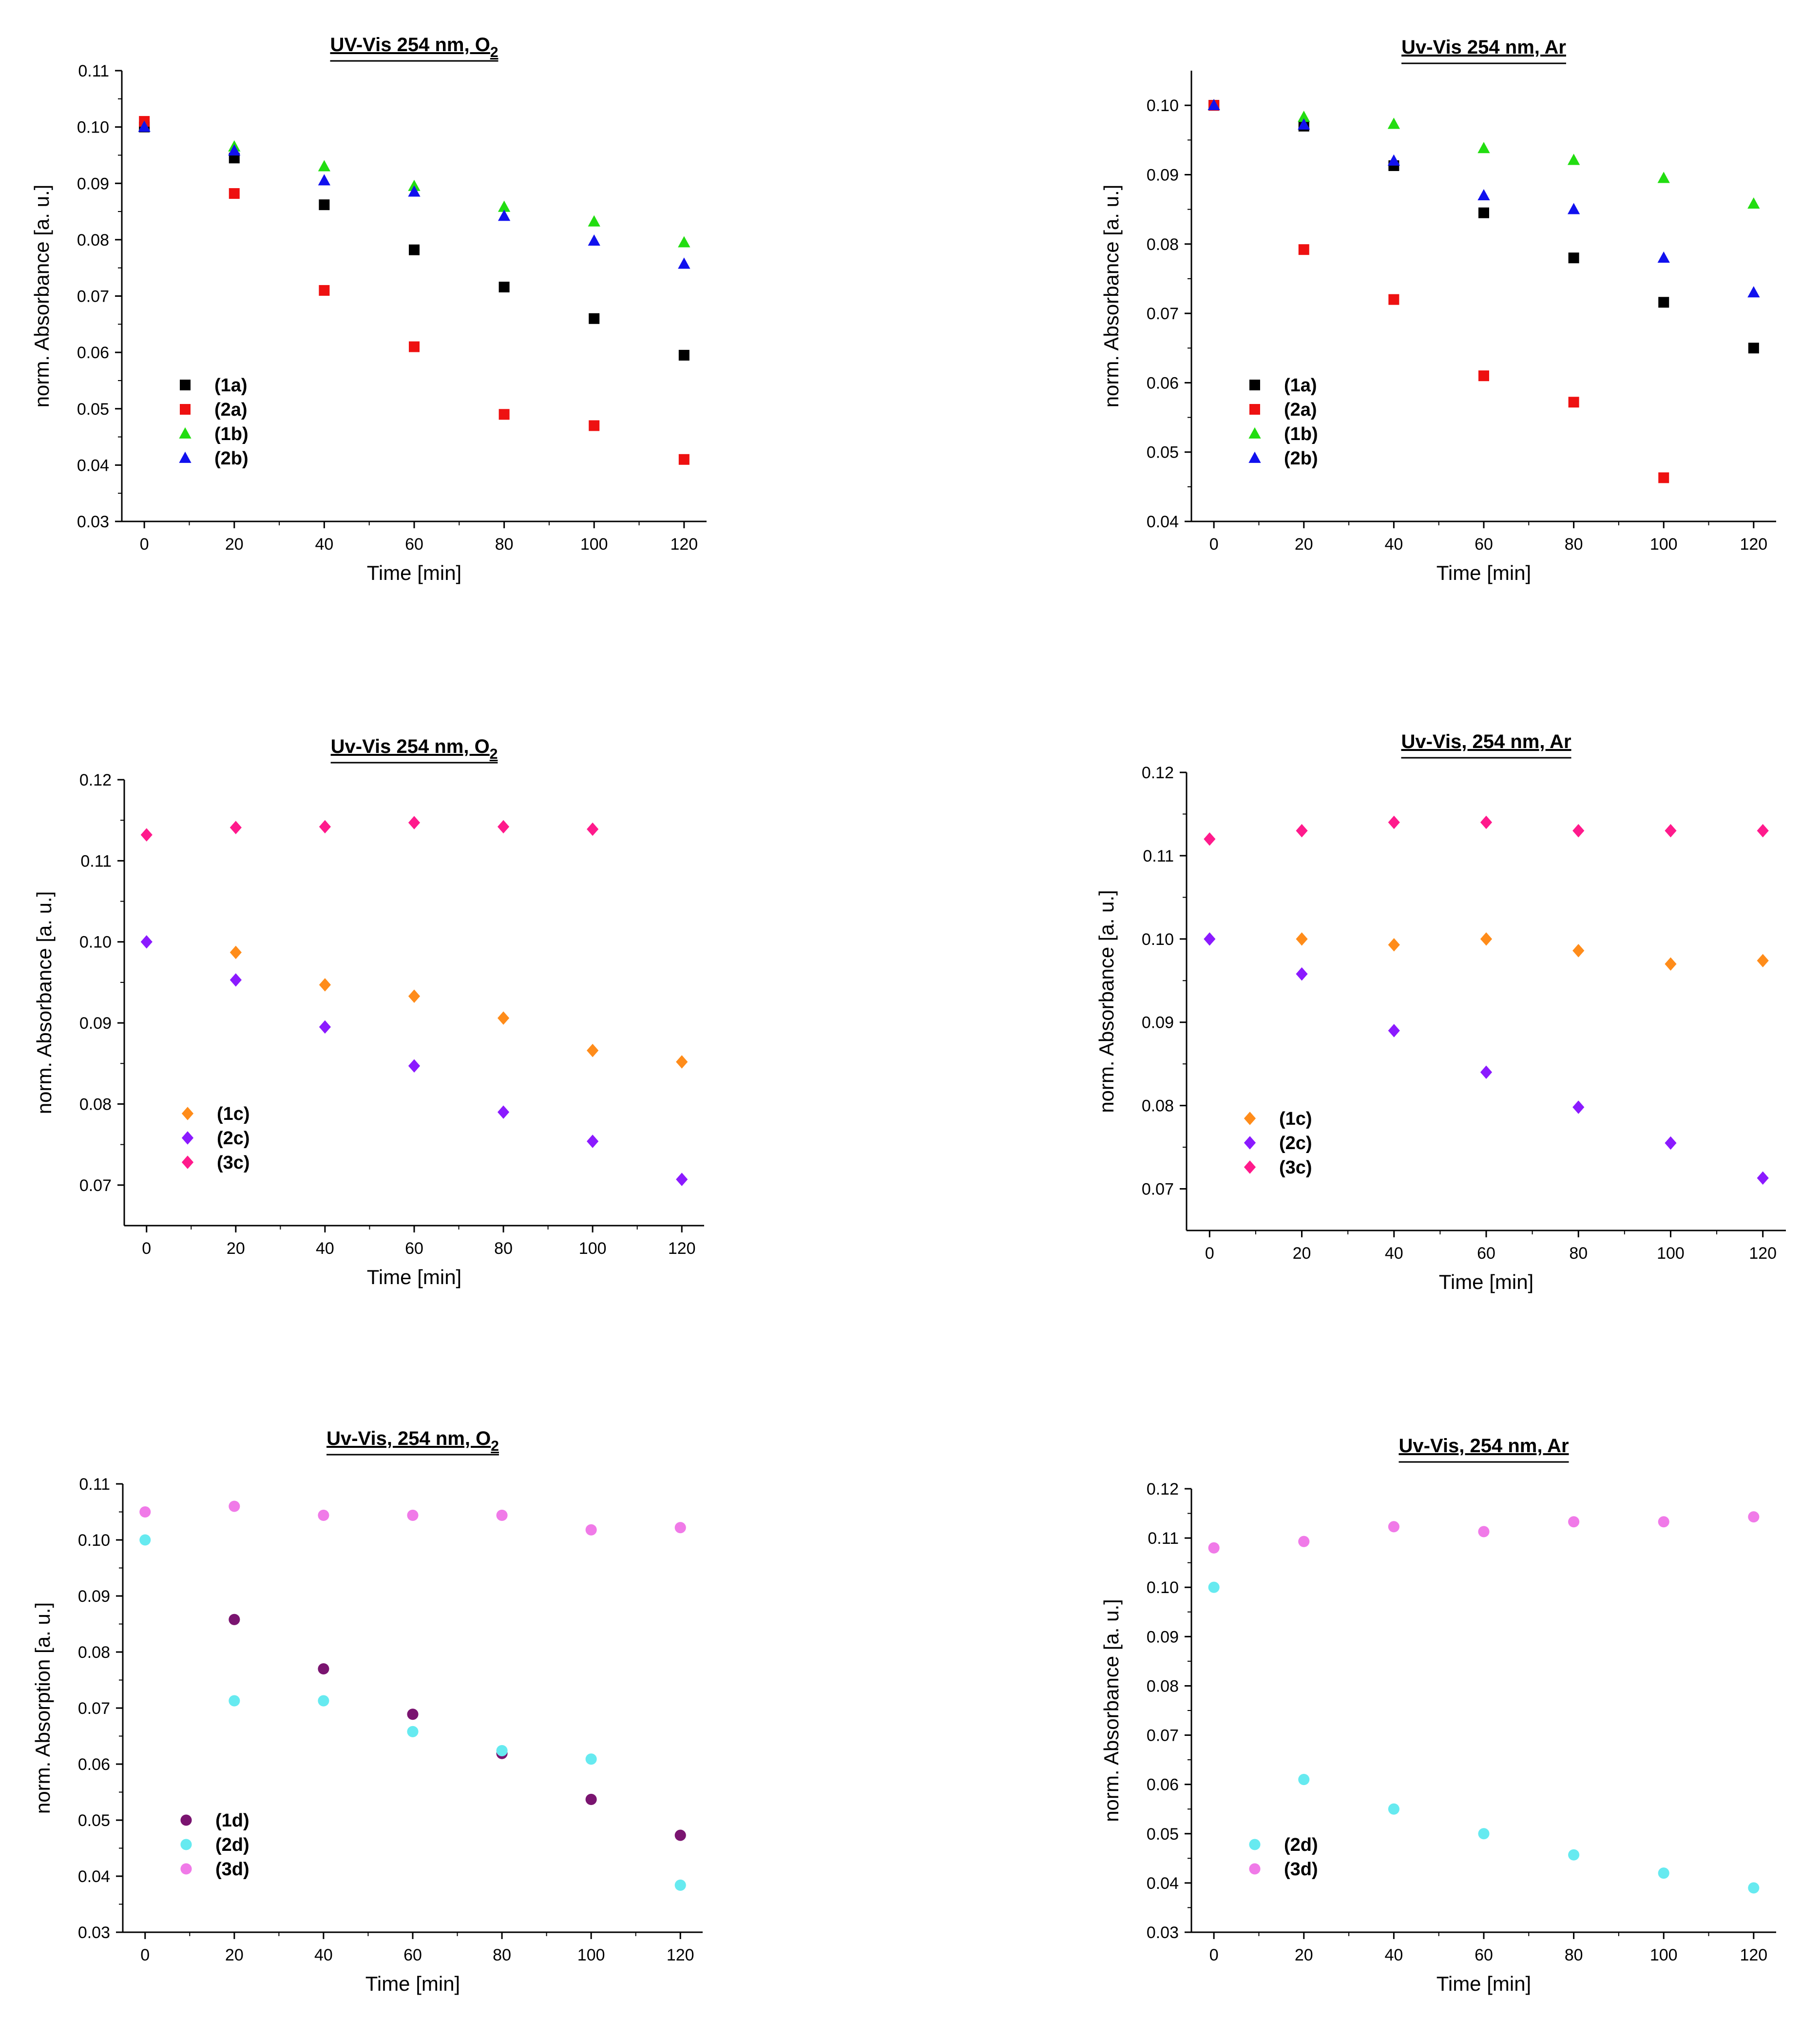 This screenshot has height=2018, width=1820. I want to click on legend-label-2a: (2a), so click(231, 410).